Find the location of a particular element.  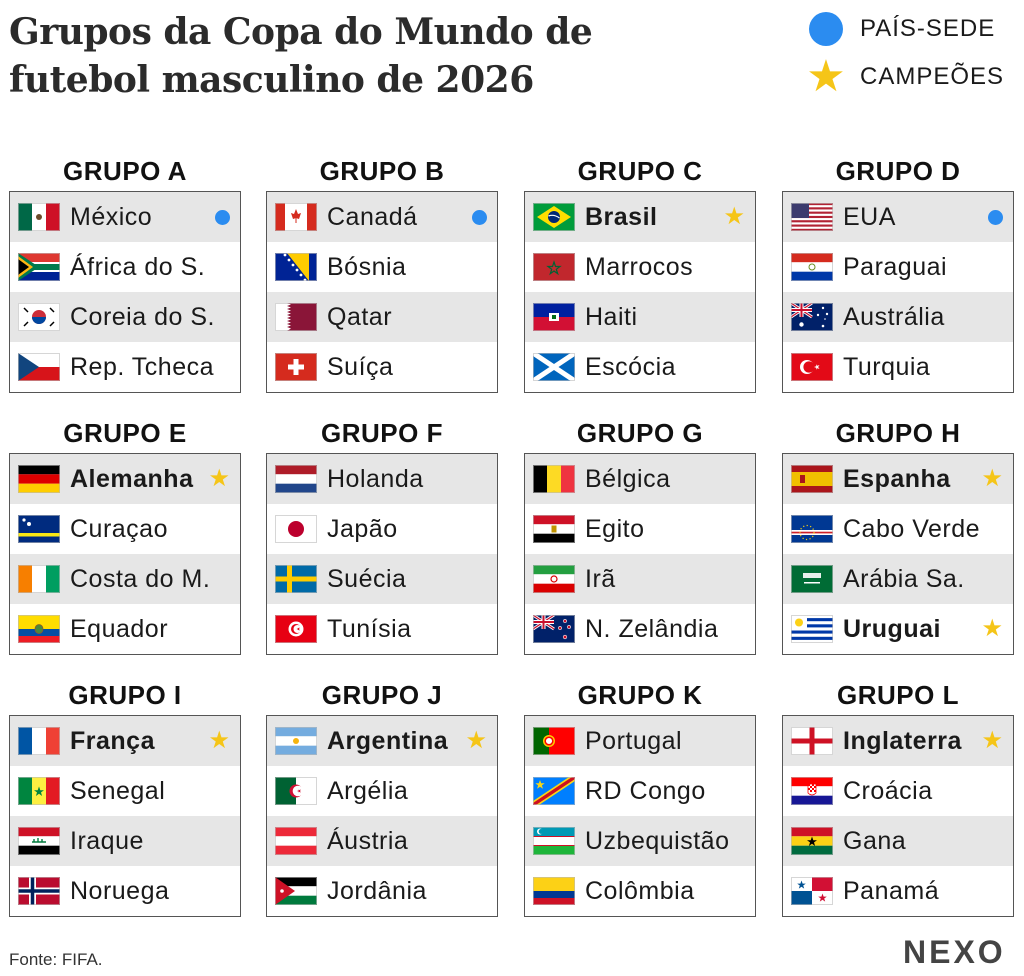

sweden-flag-icon is located at coordinates (296, 579).